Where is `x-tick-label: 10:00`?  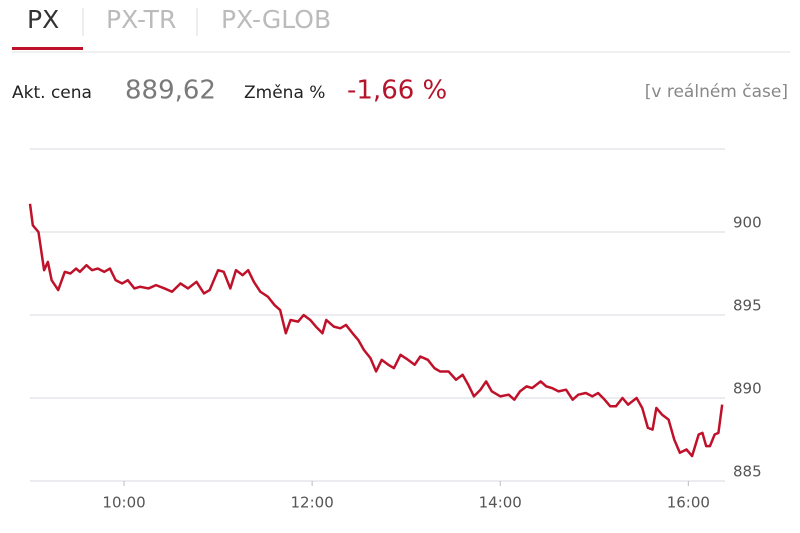 x-tick-label: 10:00 is located at coordinates (123, 503).